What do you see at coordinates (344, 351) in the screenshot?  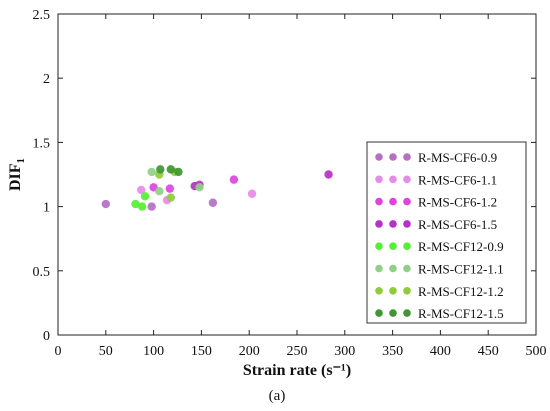 I see `x-tick-label: 300` at bounding box center [344, 351].